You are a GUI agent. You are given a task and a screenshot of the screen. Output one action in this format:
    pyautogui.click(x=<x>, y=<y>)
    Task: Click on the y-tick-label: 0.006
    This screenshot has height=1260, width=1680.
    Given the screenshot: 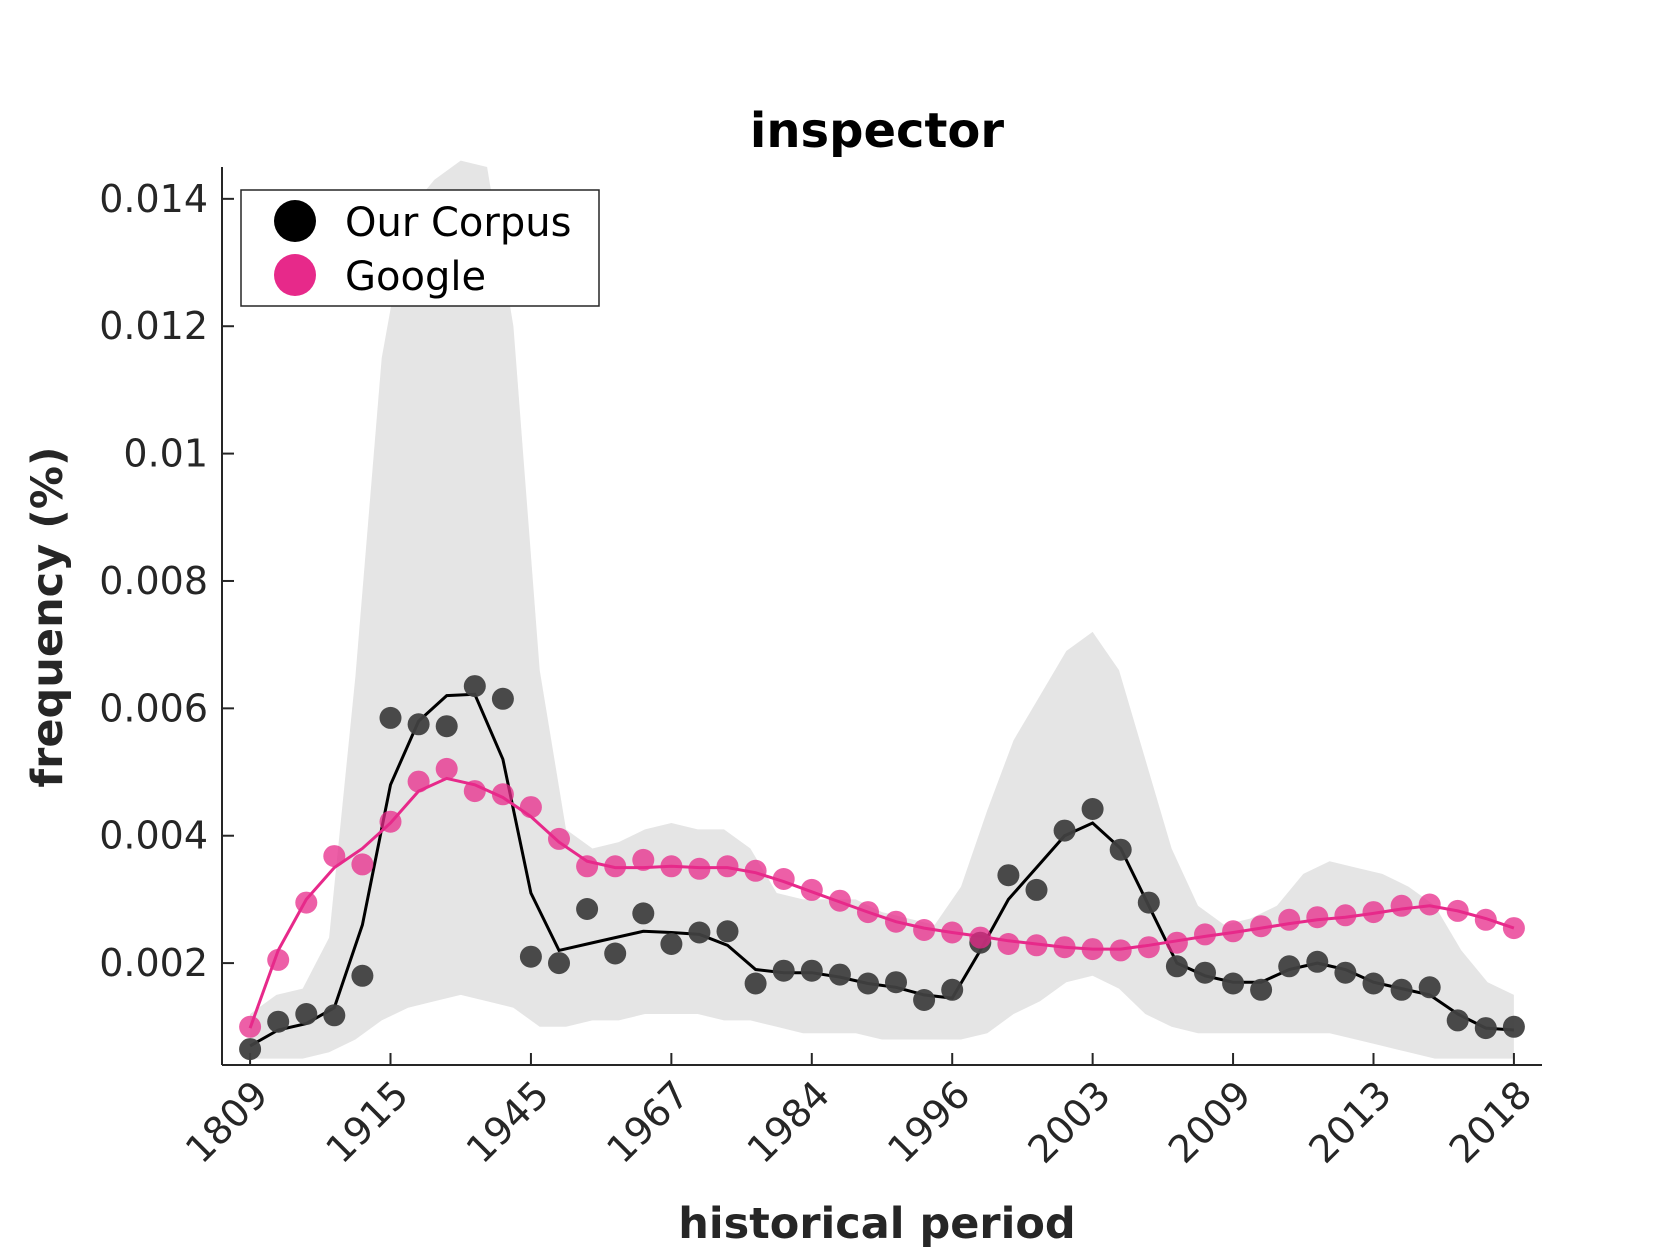 What is the action you would take?
    pyautogui.click(x=153, y=708)
    